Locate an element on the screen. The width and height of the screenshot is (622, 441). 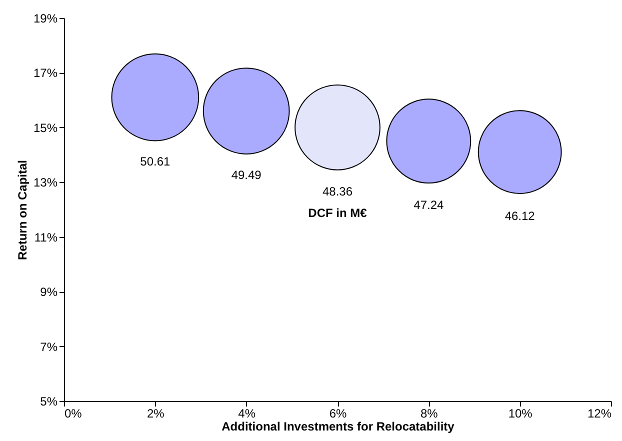
data-label: 49.49 is located at coordinates (246, 175).